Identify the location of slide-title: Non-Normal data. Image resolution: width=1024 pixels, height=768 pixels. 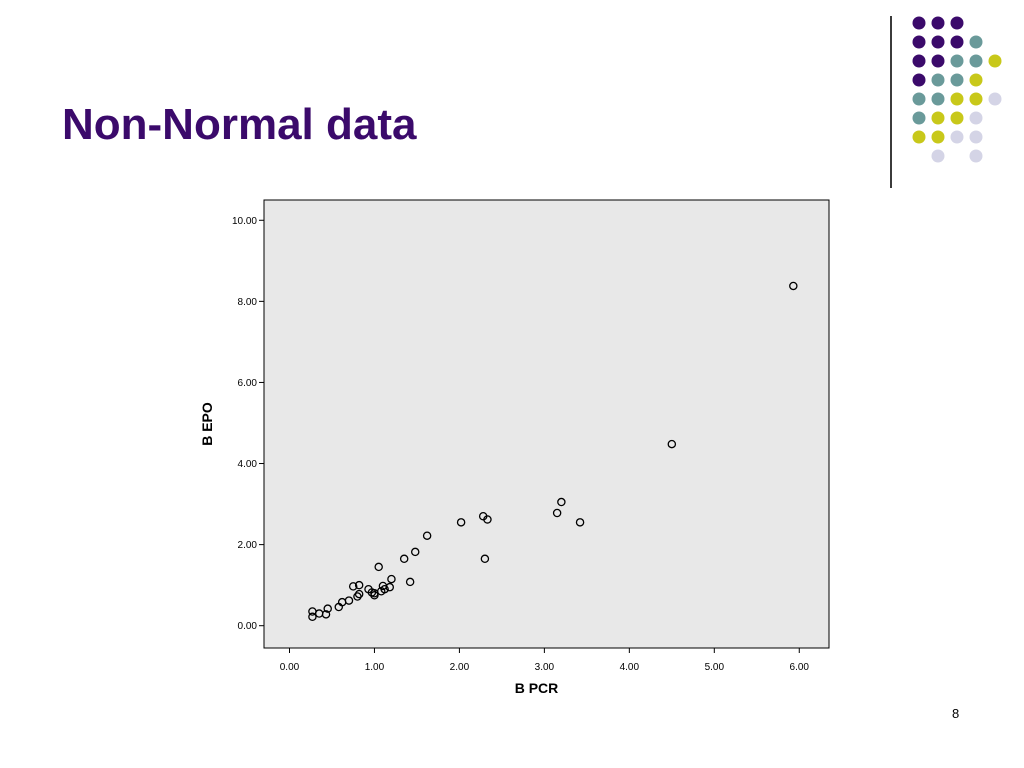
(239, 124).